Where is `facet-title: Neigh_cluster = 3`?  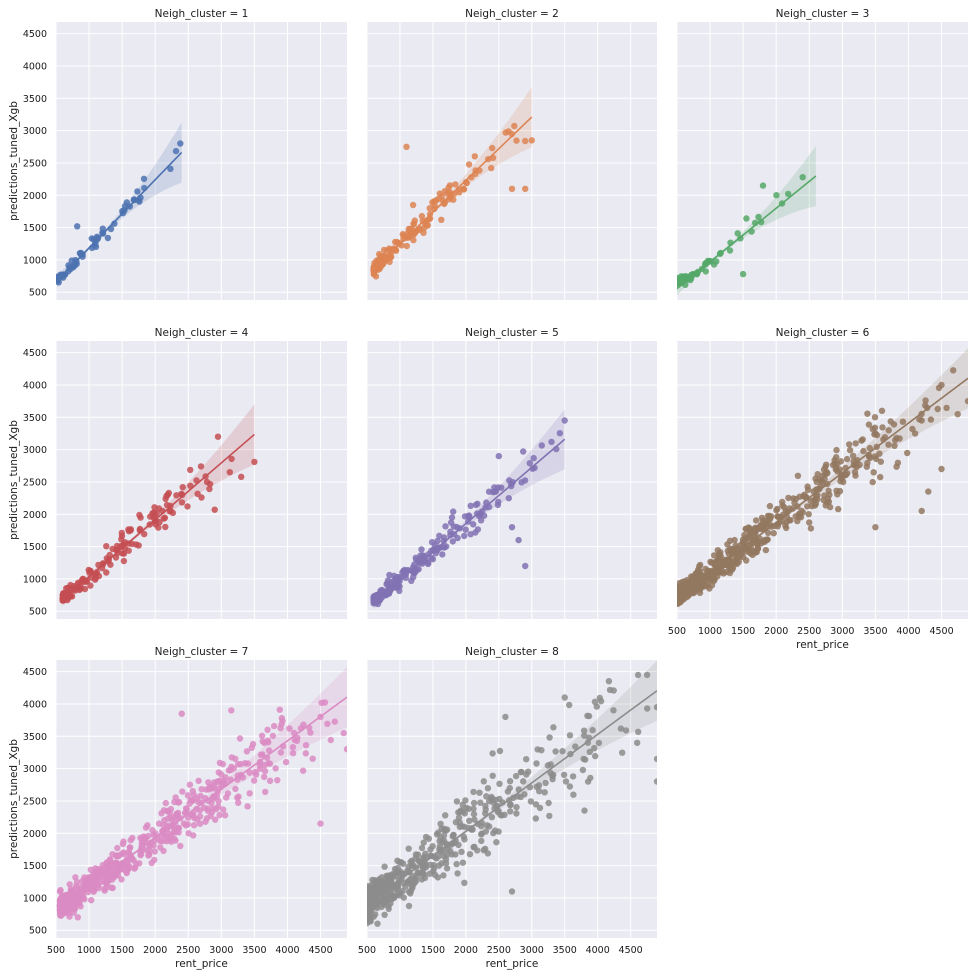 facet-title: Neigh_cluster = 3 is located at coordinates (823, 14).